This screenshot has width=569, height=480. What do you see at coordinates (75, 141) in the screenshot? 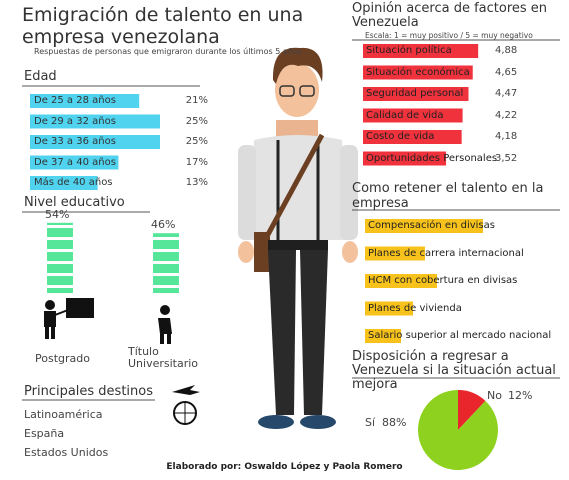
I see `bar-label: De 33 a 36 años` at bounding box center [75, 141].